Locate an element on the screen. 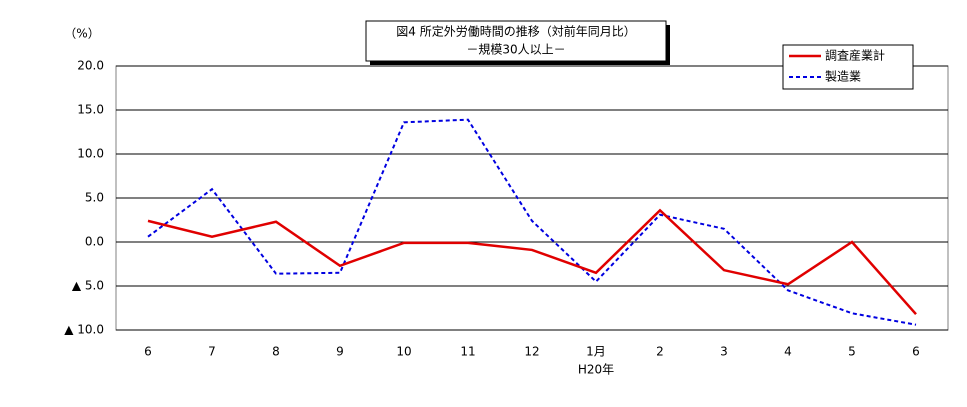 The width and height of the screenshot is (967, 407). chart-subtitle: －規模30人以上－ is located at coordinates (515, 49).